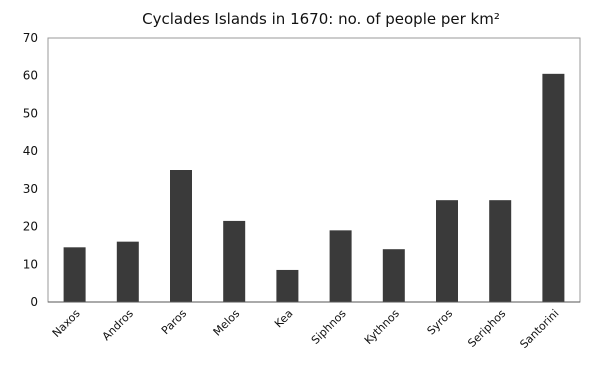 Image resolution: width=600 pixels, height=369 pixels. Describe the element at coordinates (181, 236) in the screenshot. I see `bar-paros` at that location.